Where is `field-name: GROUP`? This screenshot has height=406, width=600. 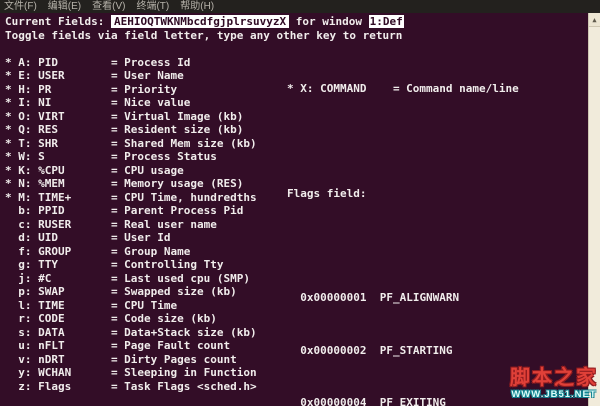
field-name: GROUP is located at coordinates (55, 251).